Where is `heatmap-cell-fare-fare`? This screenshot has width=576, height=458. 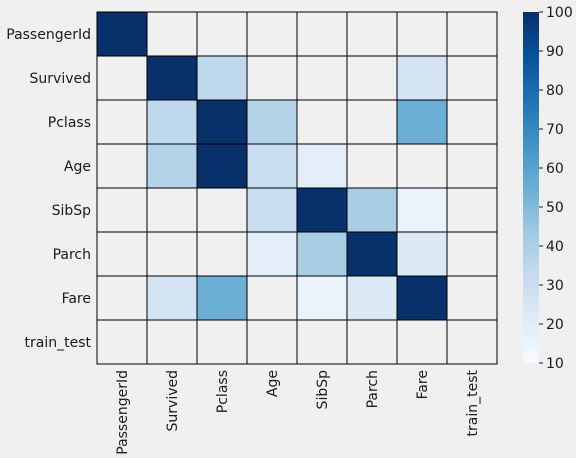
heatmap-cell-fare-fare is located at coordinates (422, 298).